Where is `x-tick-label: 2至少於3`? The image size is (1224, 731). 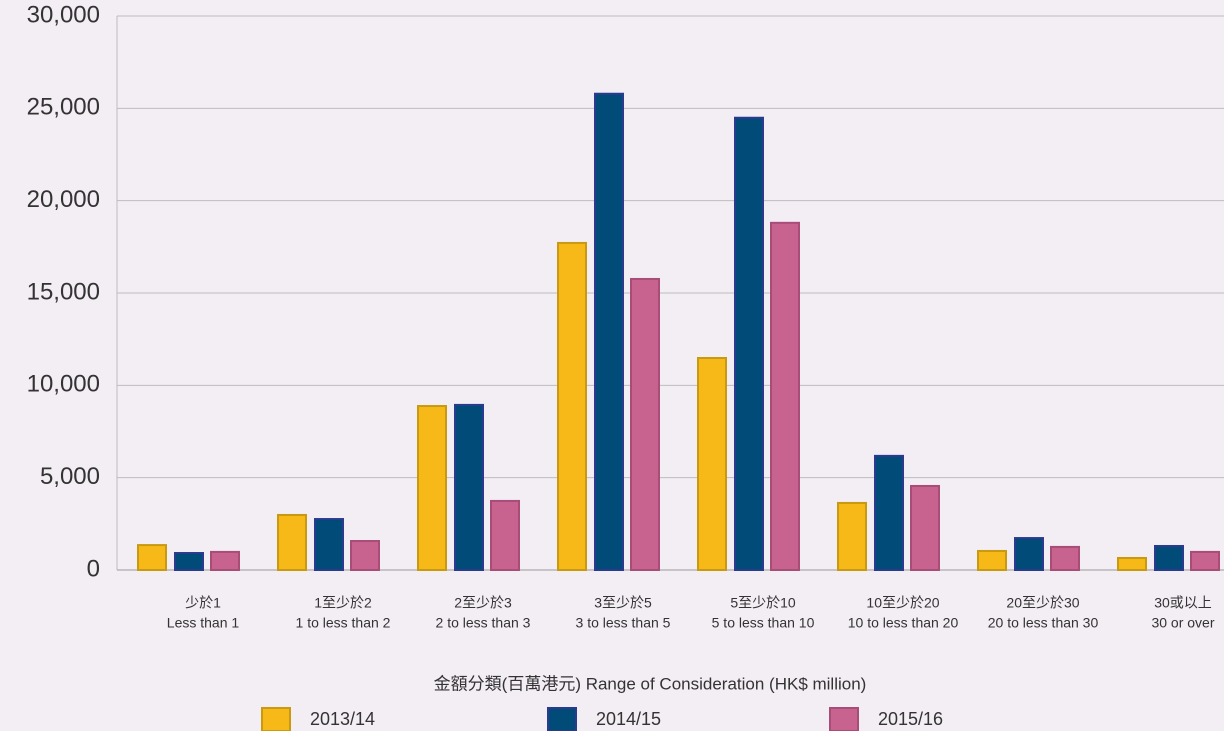 x-tick-label: 2至少於3 is located at coordinates (483, 603).